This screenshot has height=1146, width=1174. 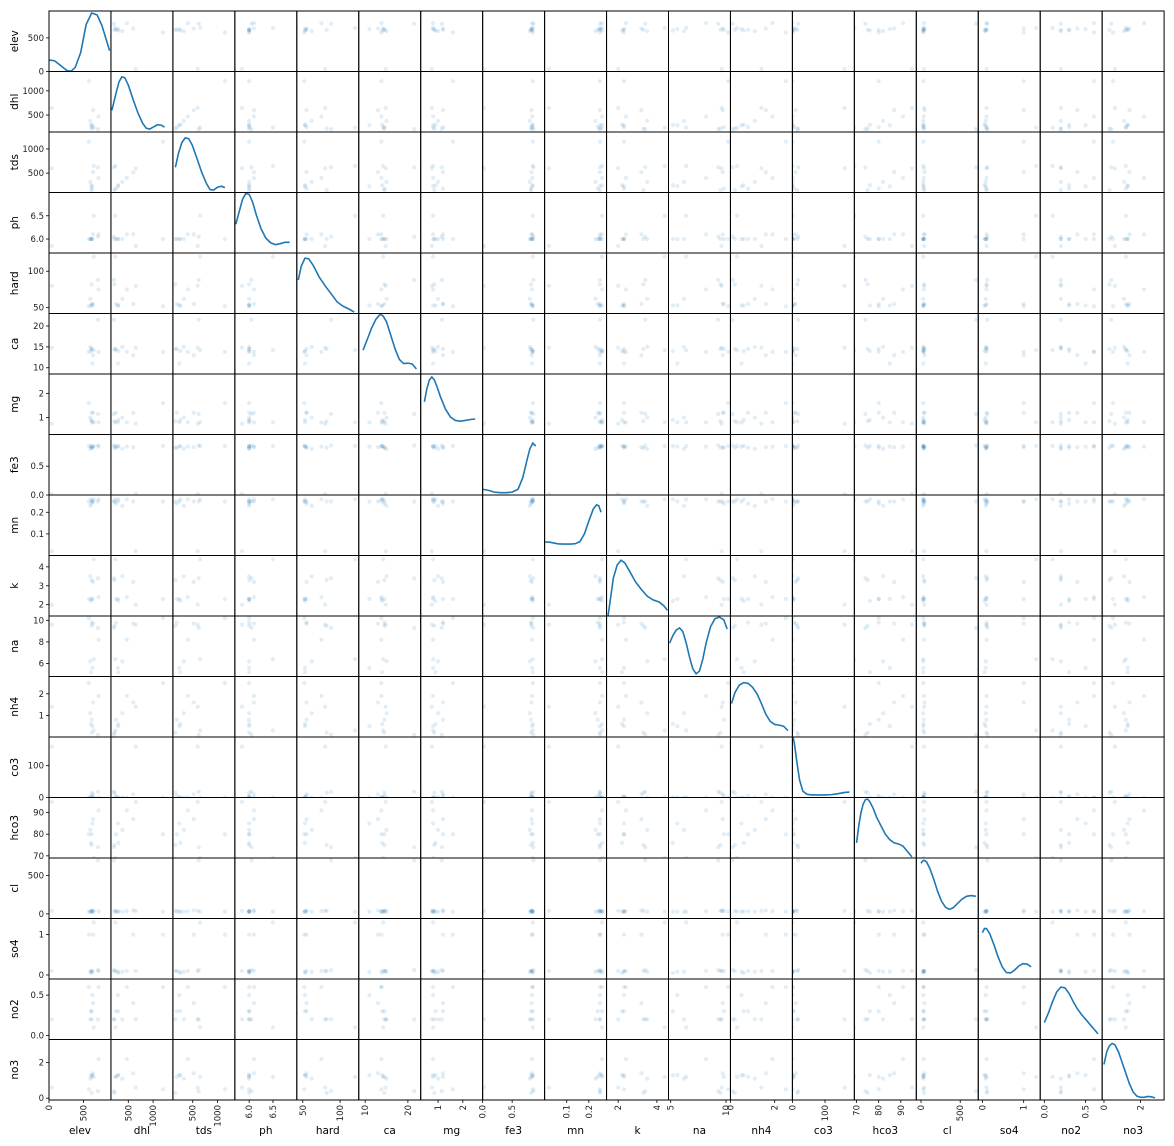 What do you see at coordinates (821, 766) in the screenshot?
I see `kde-curve-co3` at bounding box center [821, 766].